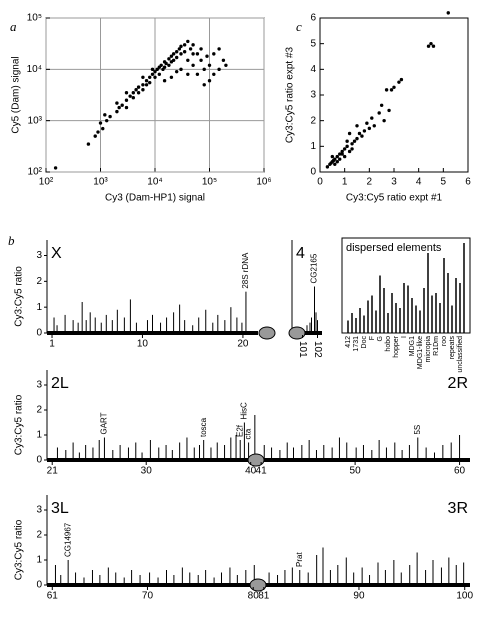 The image size is (483, 617). What do you see at coordinates (345, 182) in the screenshot?
I see `x-tick-label: 1` at bounding box center [345, 182].